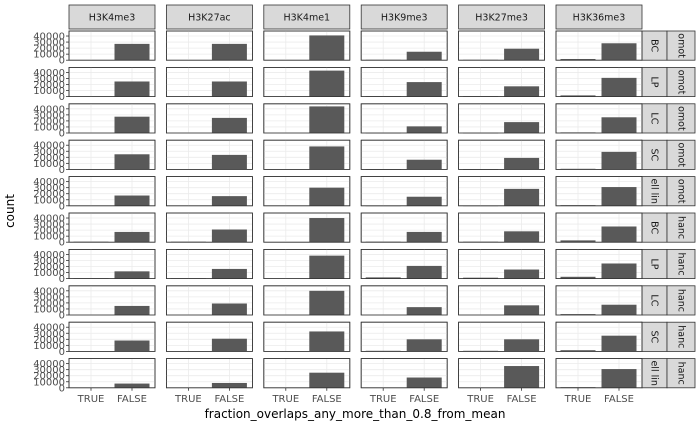 This screenshot has height=432, width=700. Describe the element at coordinates (49, 55) in the screenshot. I see `y-tick-label-0-1: 10000` at that location.